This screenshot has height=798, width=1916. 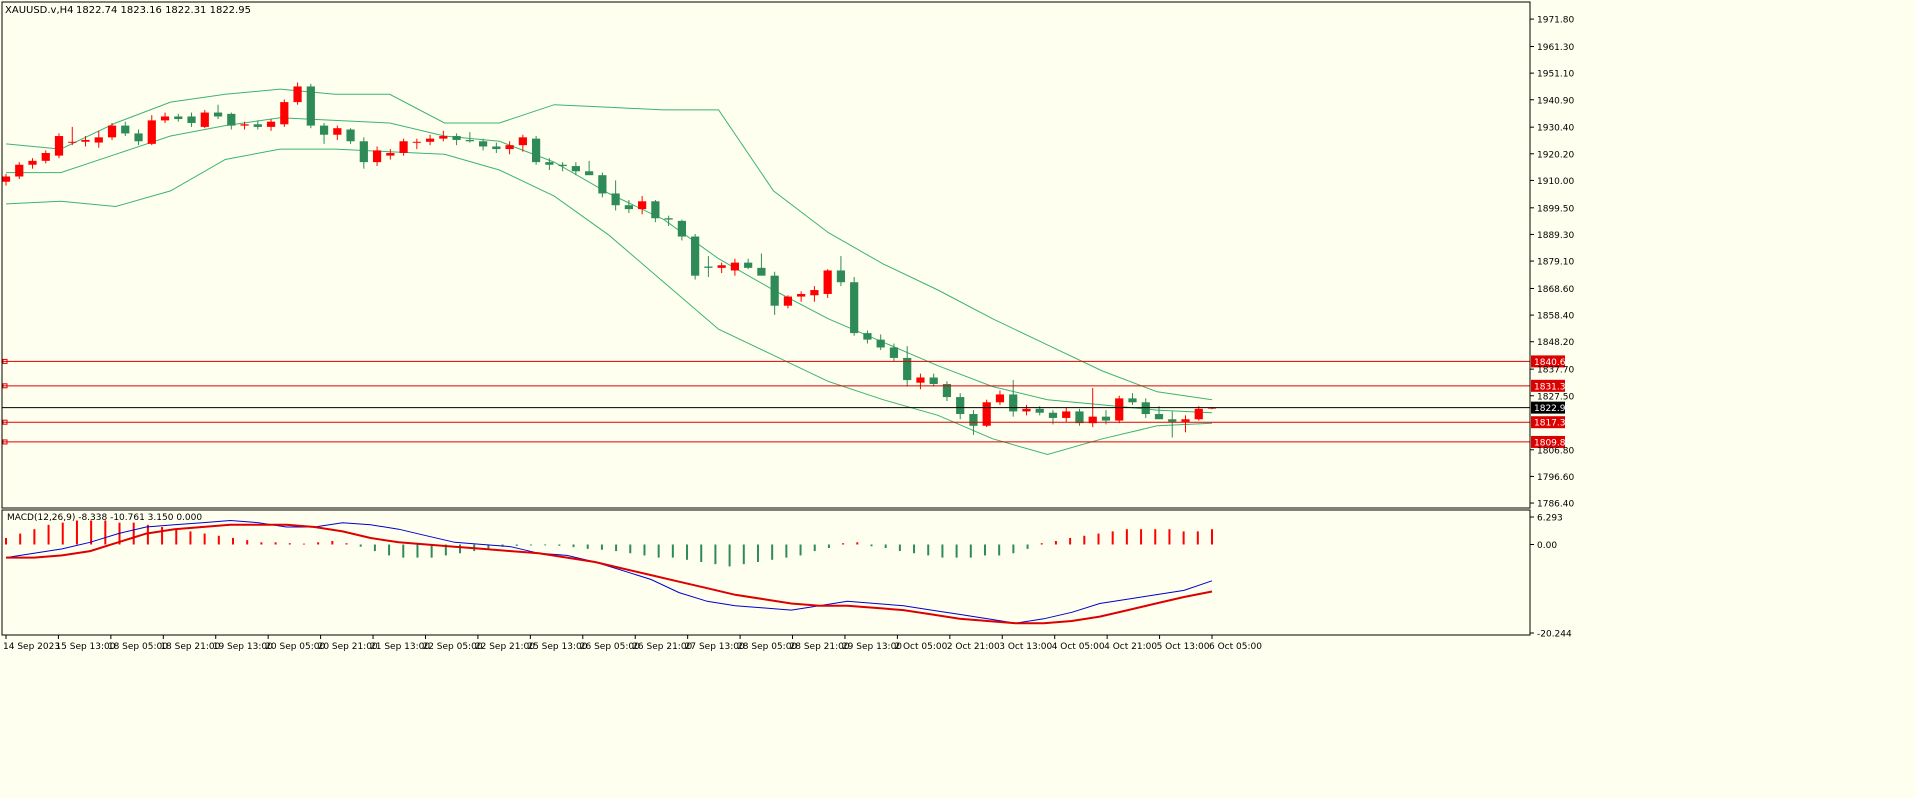 What do you see at coordinates (1555, 155) in the screenshot?
I see `price-tick-label: 1920.20` at bounding box center [1555, 155].